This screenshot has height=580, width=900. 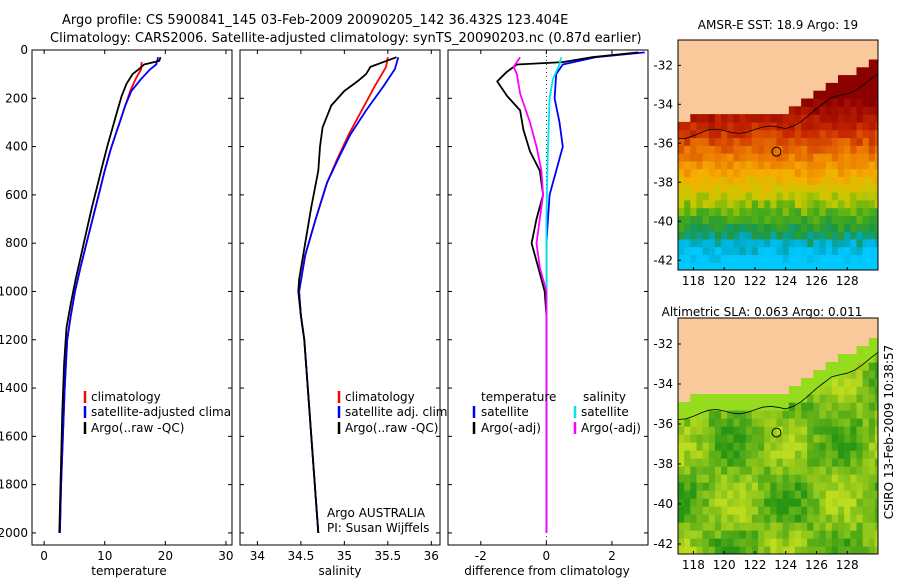 What do you see at coordinates (755, 173) in the screenshot?
I see `sst-map-ticks: 118 120 122 124 126 128-32-34-36-38-40-42` at bounding box center [755, 173].